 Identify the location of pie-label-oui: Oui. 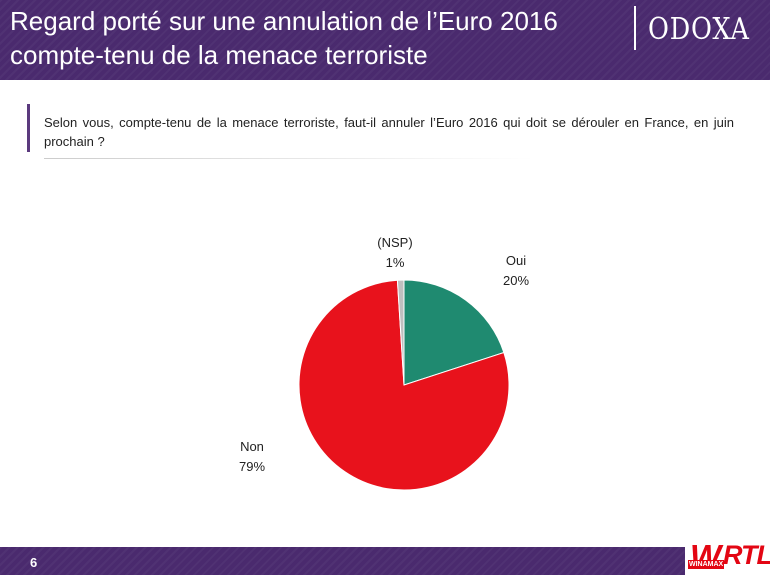
(516, 260).